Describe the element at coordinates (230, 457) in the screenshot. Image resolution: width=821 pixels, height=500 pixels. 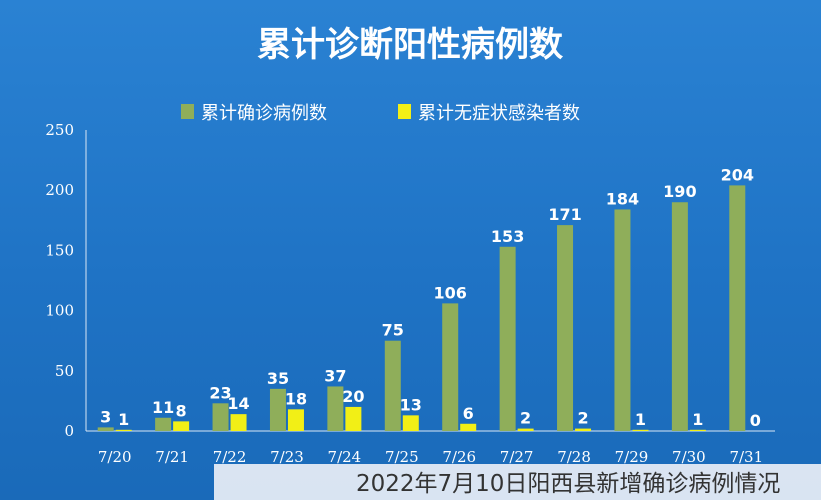
I see `x-tick-label: 7/22` at that location.